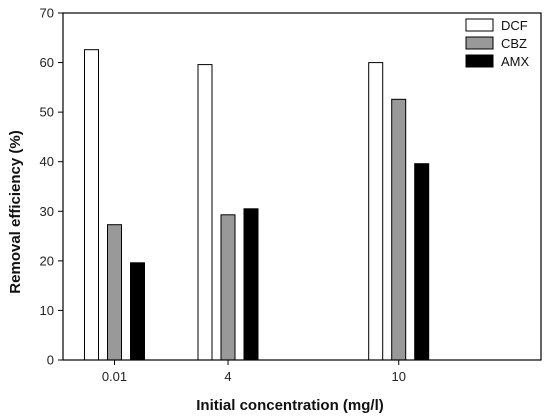 The image size is (550, 418). I want to click on legend-label-dcf: DCF, so click(514, 25).